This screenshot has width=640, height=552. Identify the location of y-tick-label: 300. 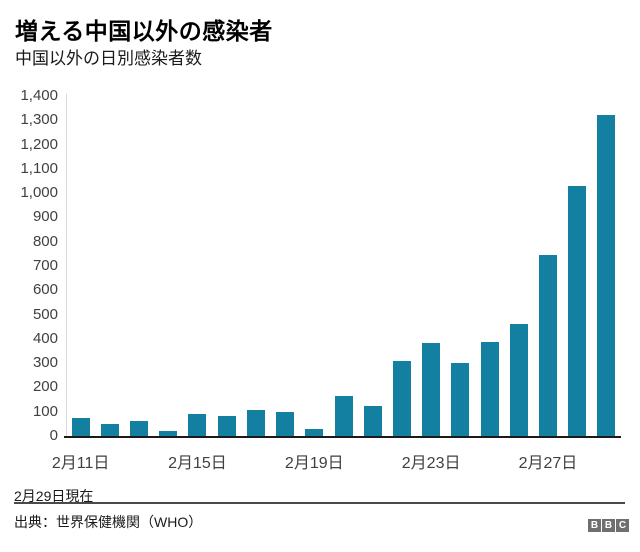
(45, 363).